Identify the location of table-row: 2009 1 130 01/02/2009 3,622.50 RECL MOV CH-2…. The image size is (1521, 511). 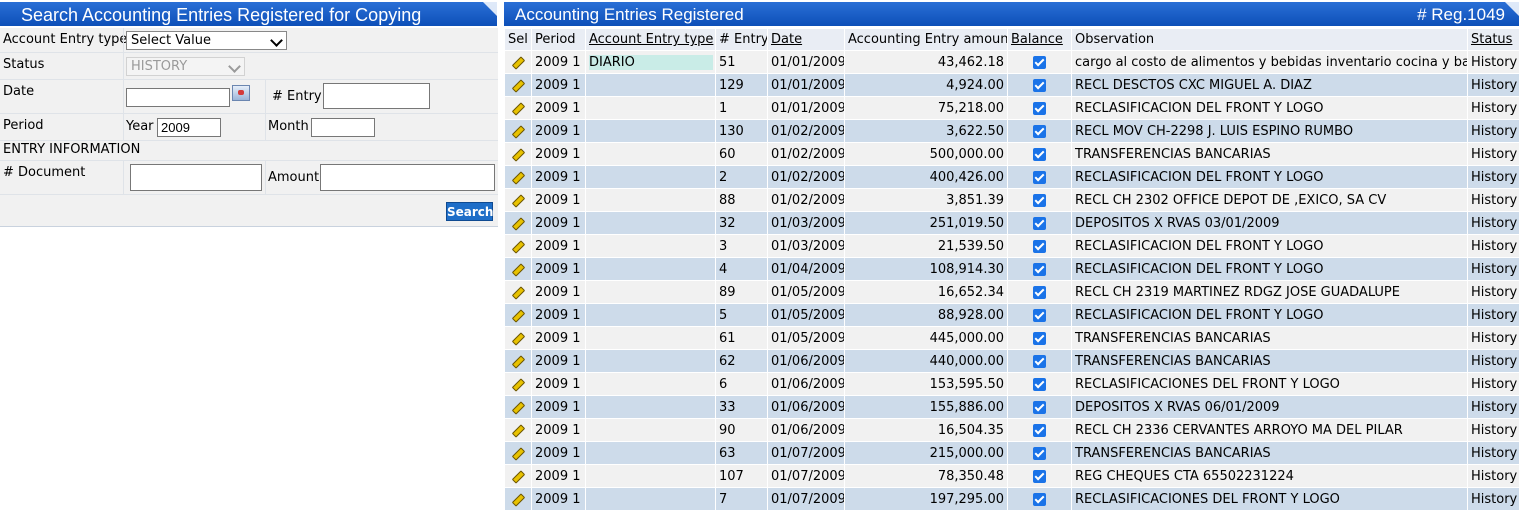
(1012, 131).